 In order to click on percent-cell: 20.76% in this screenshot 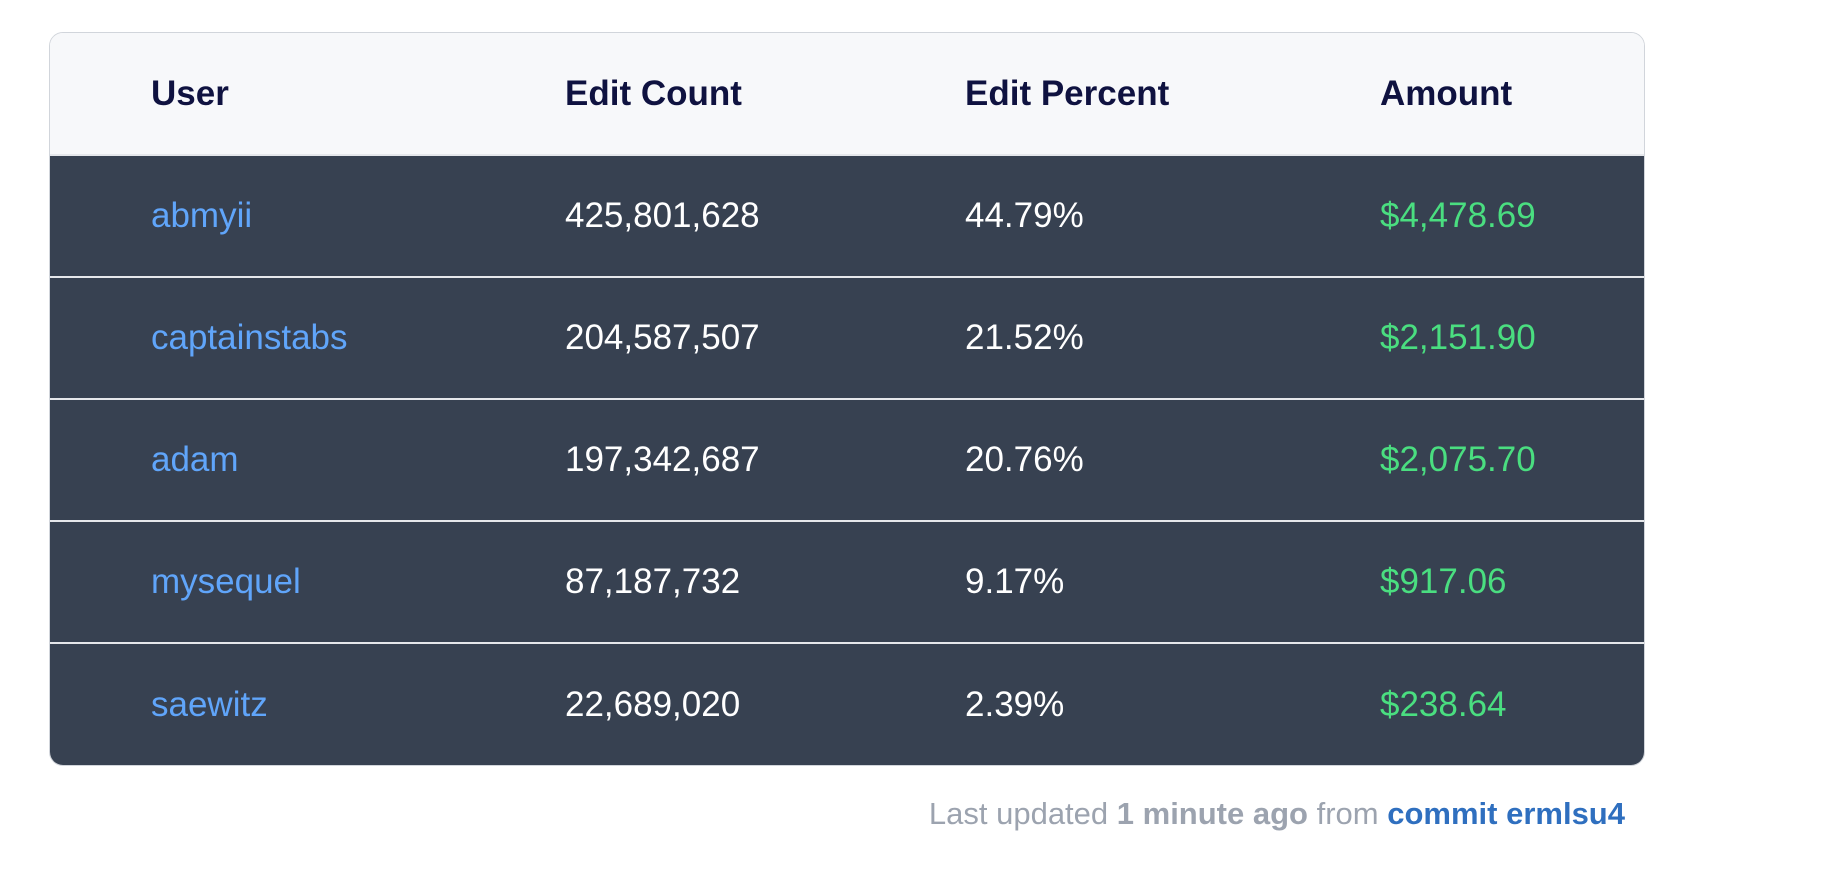, I will do `click(1024, 459)`.